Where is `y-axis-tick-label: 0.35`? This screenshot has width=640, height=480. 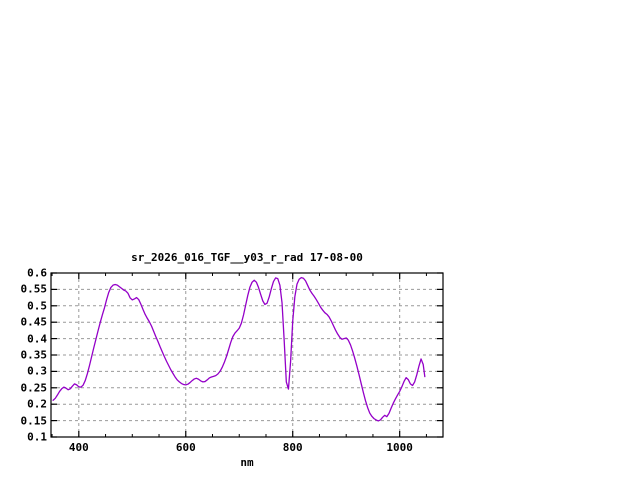
y-axis-tick-label: 0.35 is located at coordinates (34, 355).